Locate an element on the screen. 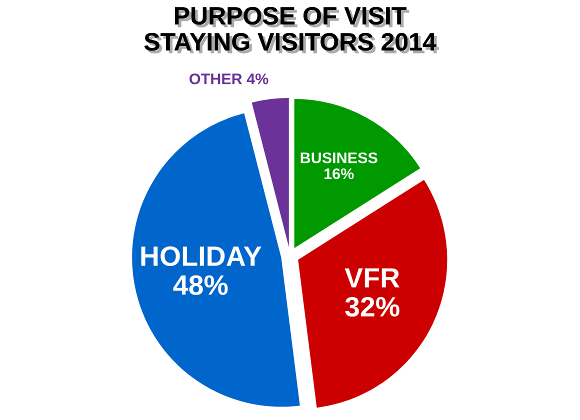 Image resolution: width=580 pixels, height=420 pixels. chart-title: PURPOSE OF VISIT STAYING VISITORS 2014 is located at coordinates (292, 30).